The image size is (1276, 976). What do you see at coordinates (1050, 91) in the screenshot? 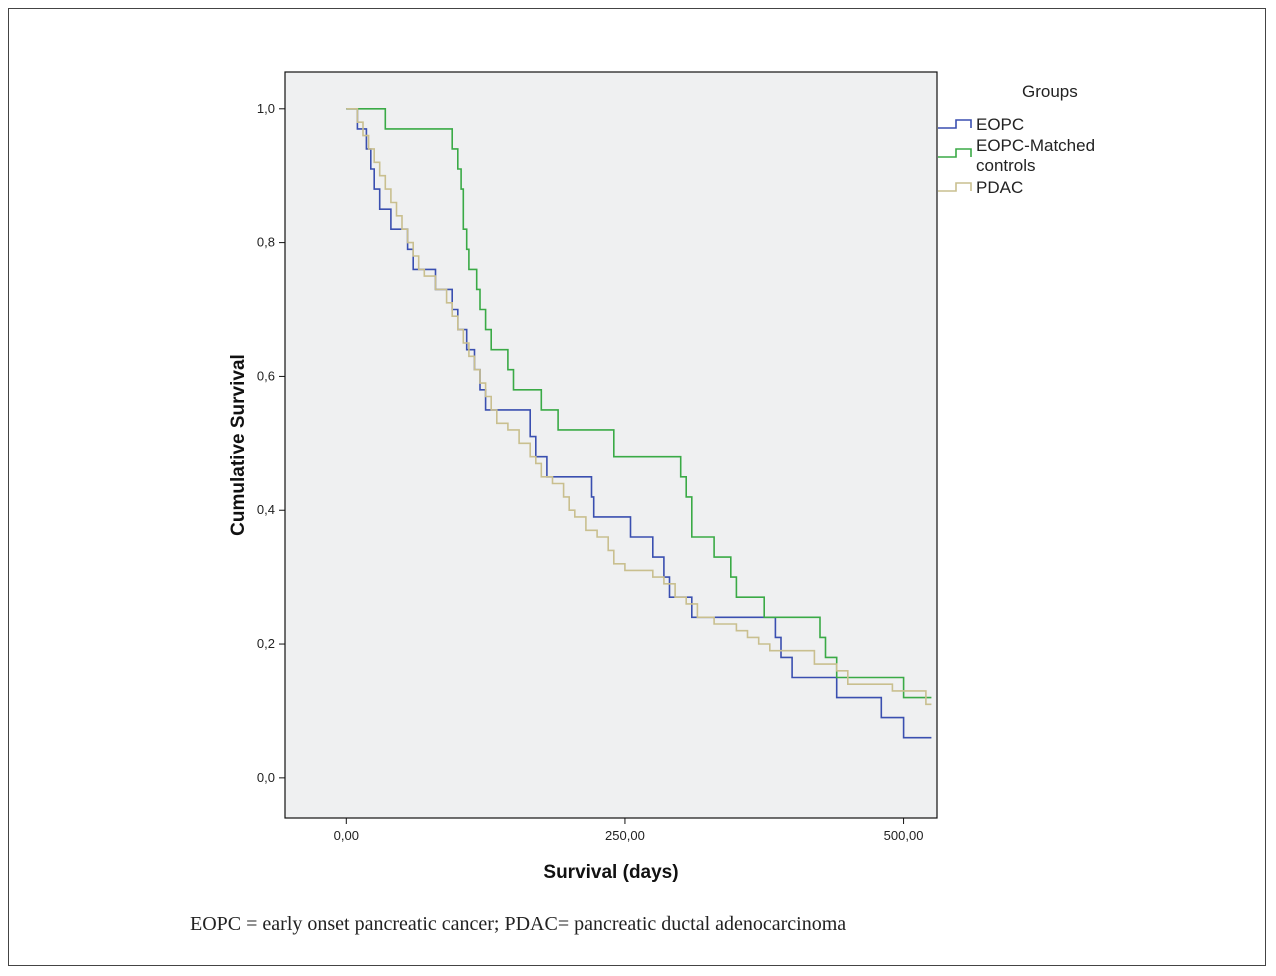
I see `legend-title: Groups` at bounding box center [1050, 91].